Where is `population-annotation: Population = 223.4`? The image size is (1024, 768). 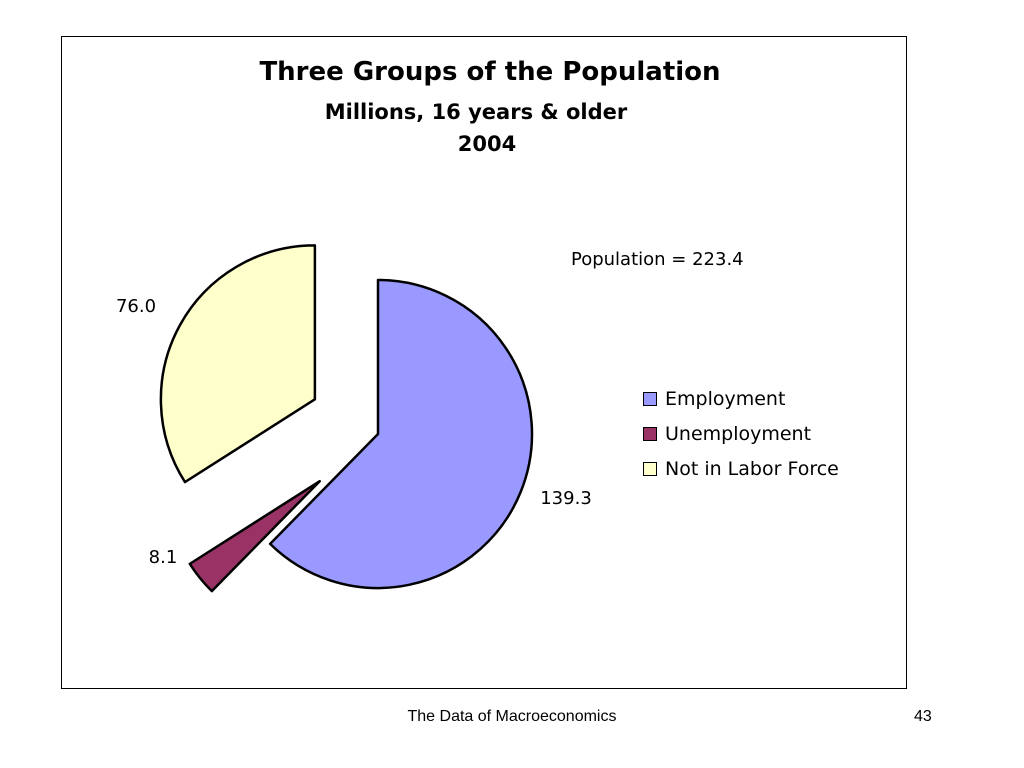
population-annotation: Population = 223.4 is located at coordinates (657, 259).